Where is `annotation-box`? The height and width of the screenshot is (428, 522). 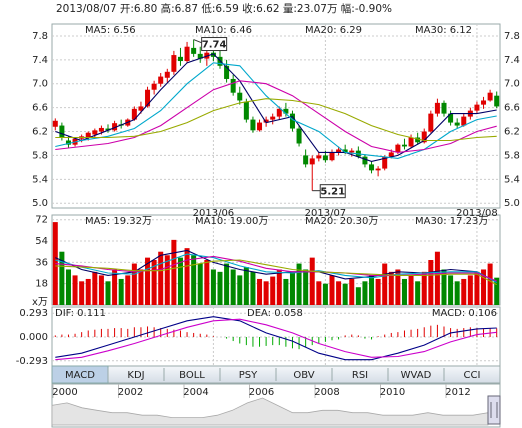
annotation-box is located at coordinates (332, 191).